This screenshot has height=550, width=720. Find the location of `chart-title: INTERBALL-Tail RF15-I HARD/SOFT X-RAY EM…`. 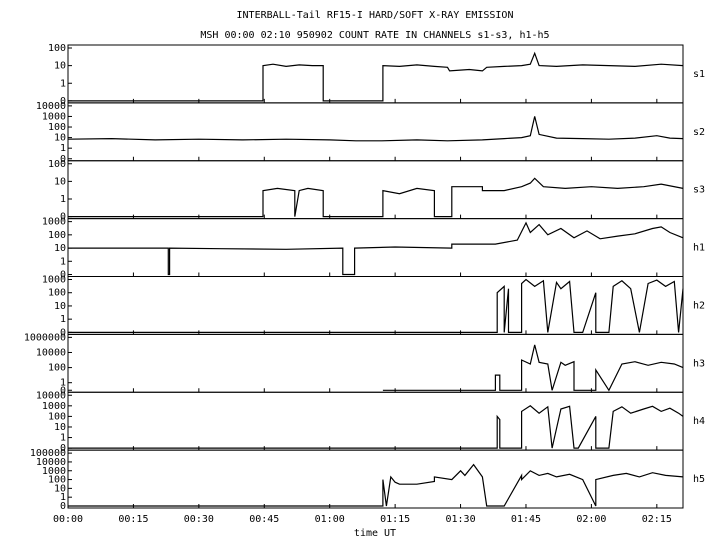

chart-title: INTERBALL-Tail RF15-I HARD/SOFT X-RAY EM… is located at coordinates (375, 15).